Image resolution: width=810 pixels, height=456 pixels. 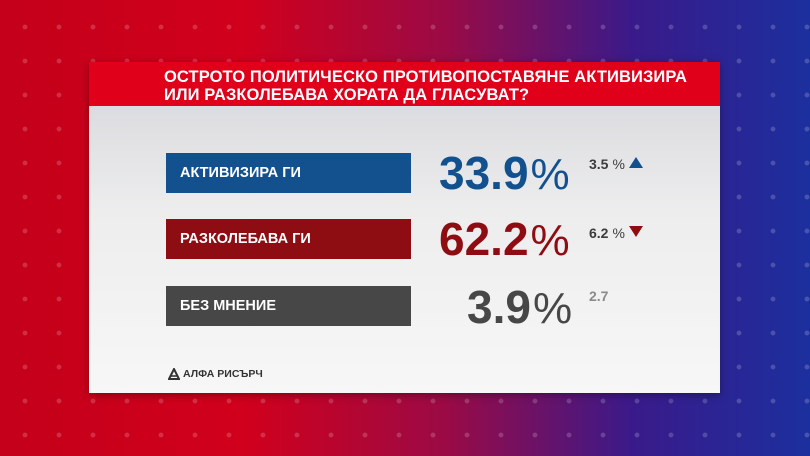 I want to click on value-number: 33.9, so click(x=484, y=173).